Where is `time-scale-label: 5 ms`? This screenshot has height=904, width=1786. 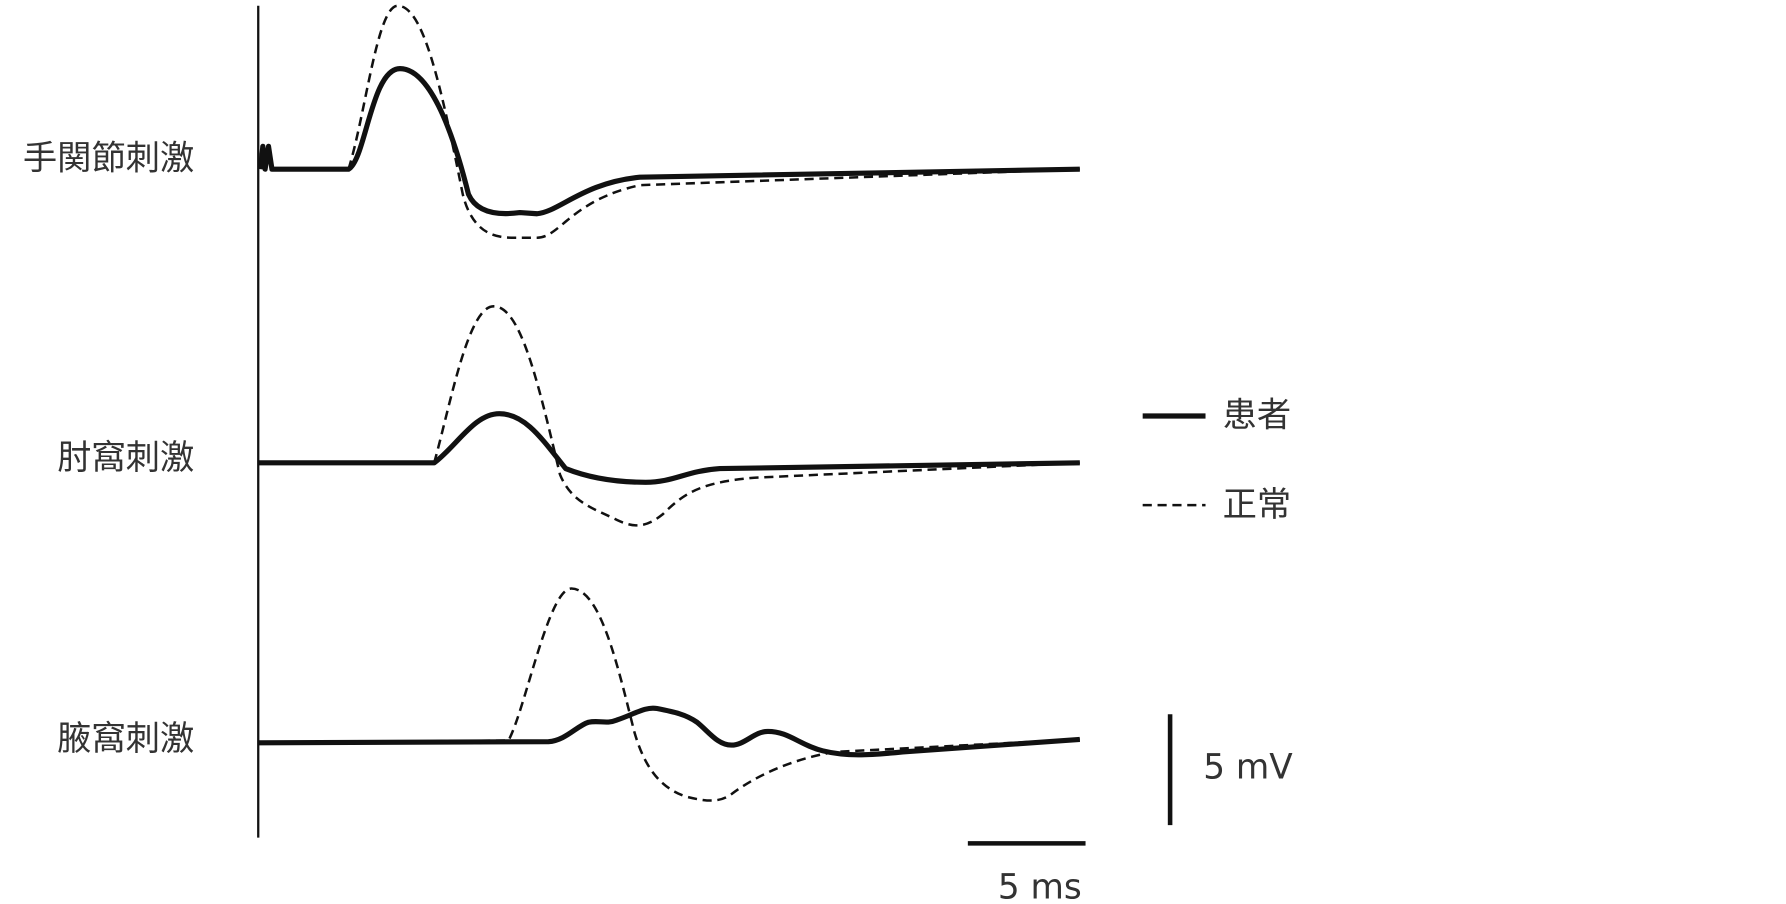
time-scale-label: 5 ms is located at coordinates (1040, 886).